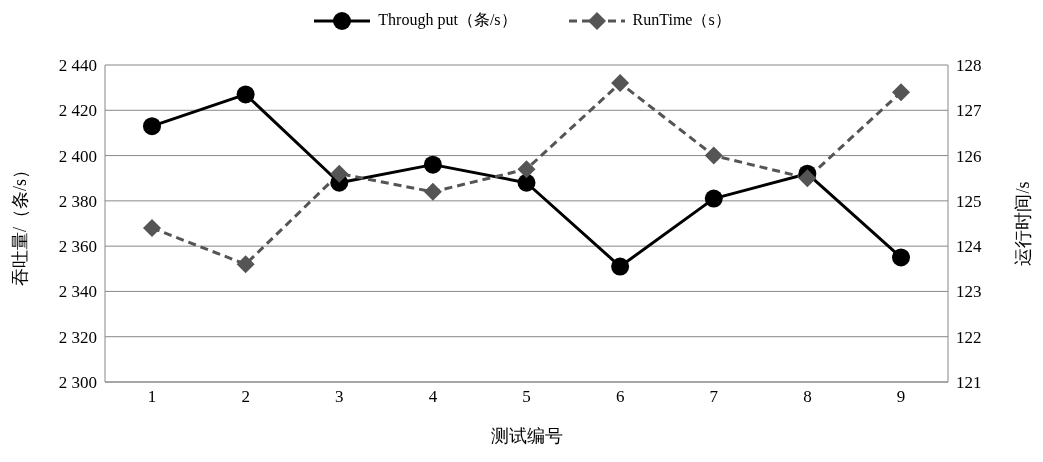 The height and width of the screenshot is (462, 1043). What do you see at coordinates (77, 111) in the screenshot?
I see `y-tick-label: 2 420` at bounding box center [77, 111].